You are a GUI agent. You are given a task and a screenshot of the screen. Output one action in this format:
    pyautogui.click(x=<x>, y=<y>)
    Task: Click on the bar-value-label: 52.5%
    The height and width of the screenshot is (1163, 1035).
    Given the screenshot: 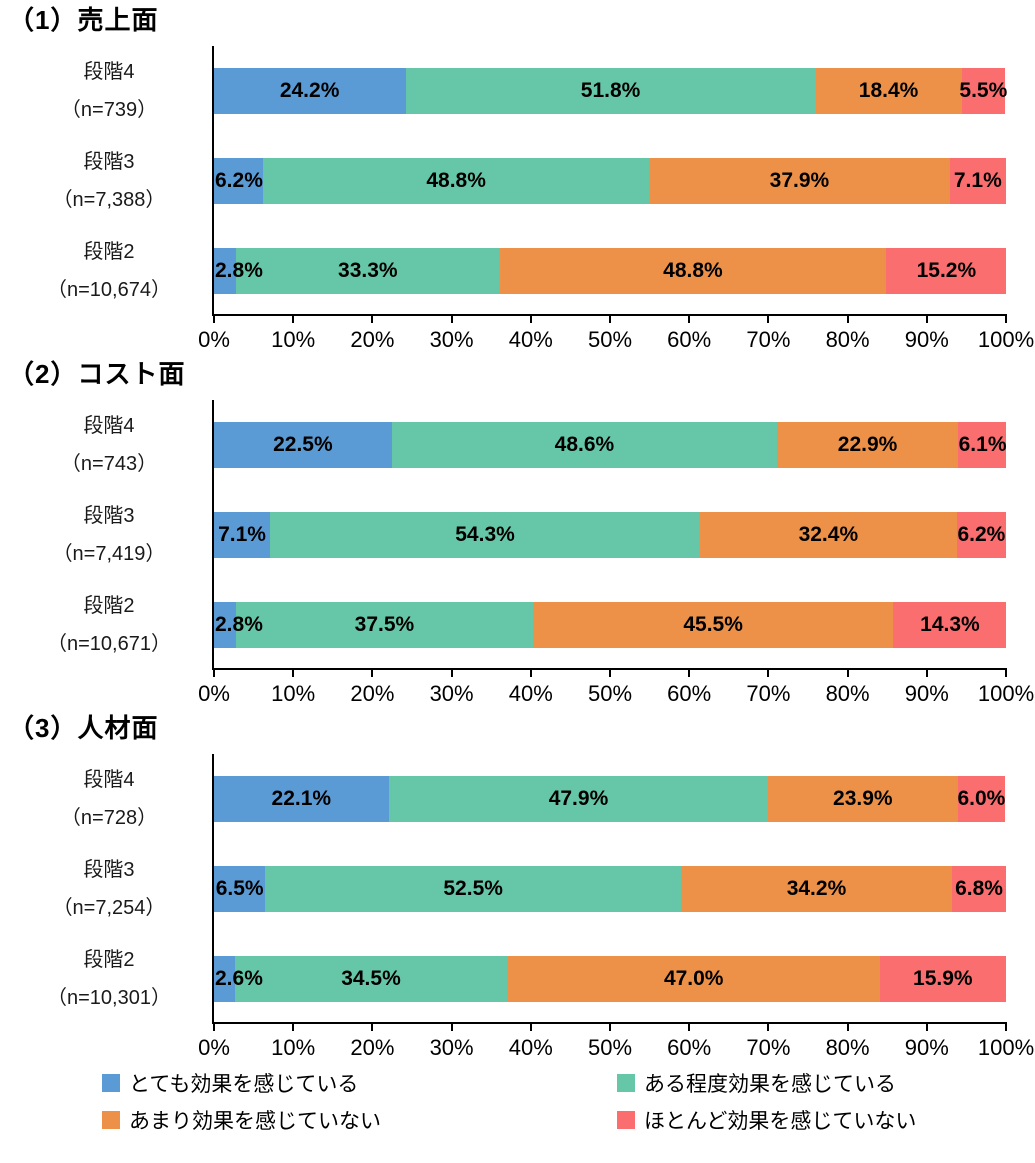 What is the action you would take?
    pyautogui.click(x=473, y=888)
    